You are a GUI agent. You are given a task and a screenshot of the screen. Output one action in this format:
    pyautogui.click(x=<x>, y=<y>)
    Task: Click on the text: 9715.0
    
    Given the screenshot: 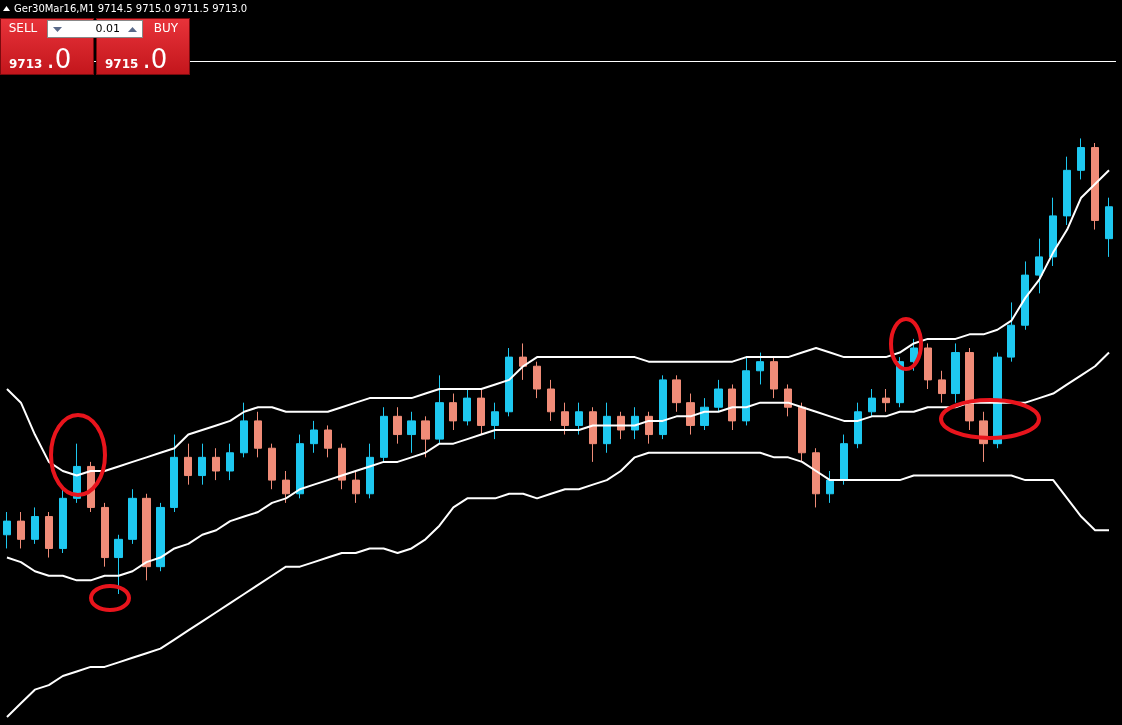 What is the action you would take?
    pyautogui.click(x=136, y=59)
    